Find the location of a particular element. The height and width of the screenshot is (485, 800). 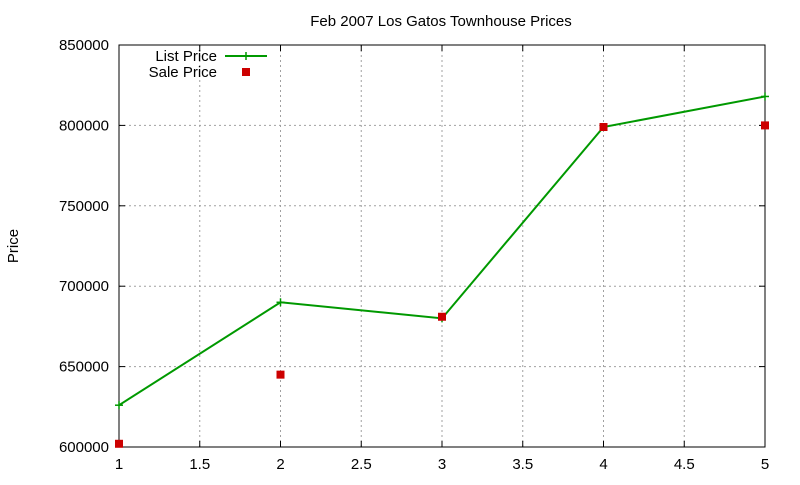

legend-marker-square is located at coordinates (246, 72).